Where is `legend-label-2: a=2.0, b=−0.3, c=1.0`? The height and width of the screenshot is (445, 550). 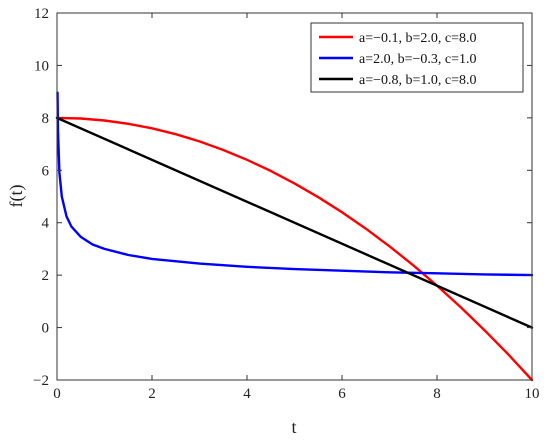
legend-label-2: a=2.0, b=−0.3, c=1.0 is located at coordinates (418, 59).